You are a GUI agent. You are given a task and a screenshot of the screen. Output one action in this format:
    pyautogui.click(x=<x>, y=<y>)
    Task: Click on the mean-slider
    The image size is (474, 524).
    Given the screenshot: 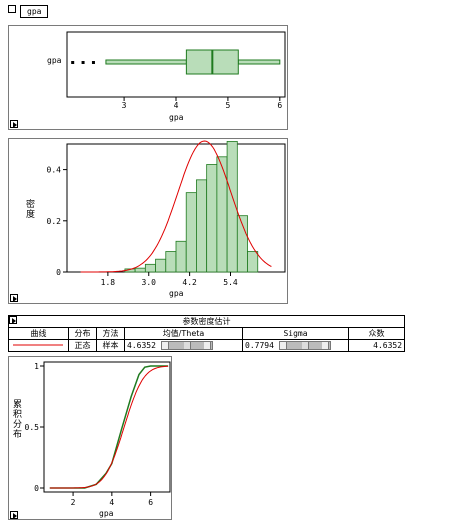 What is the action you would take?
    pyautogui.click(x=186, y=345)
    